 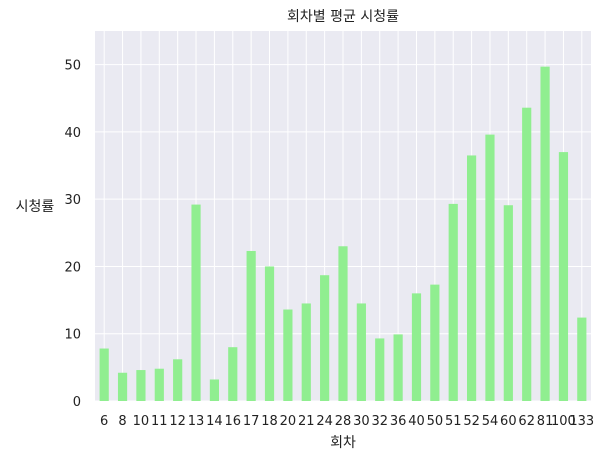 I want to click on x-tick-label: 62, so click(x=526, y=421).